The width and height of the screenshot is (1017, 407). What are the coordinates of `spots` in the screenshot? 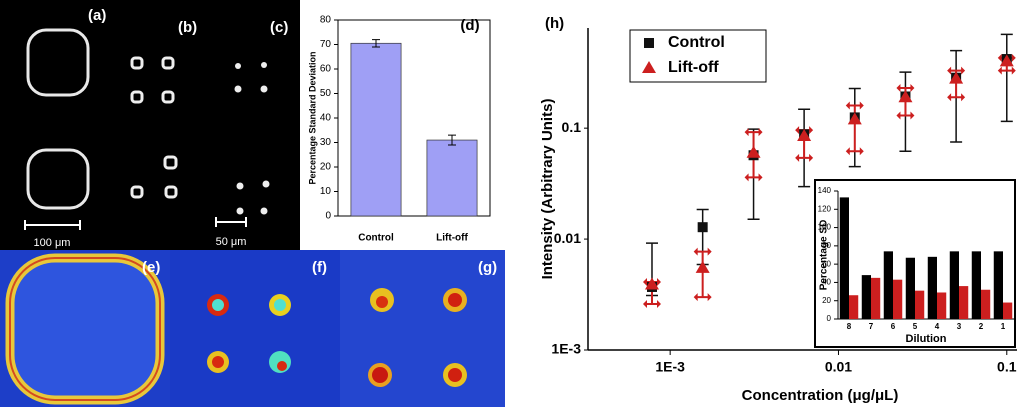 It's located at (154, 127).